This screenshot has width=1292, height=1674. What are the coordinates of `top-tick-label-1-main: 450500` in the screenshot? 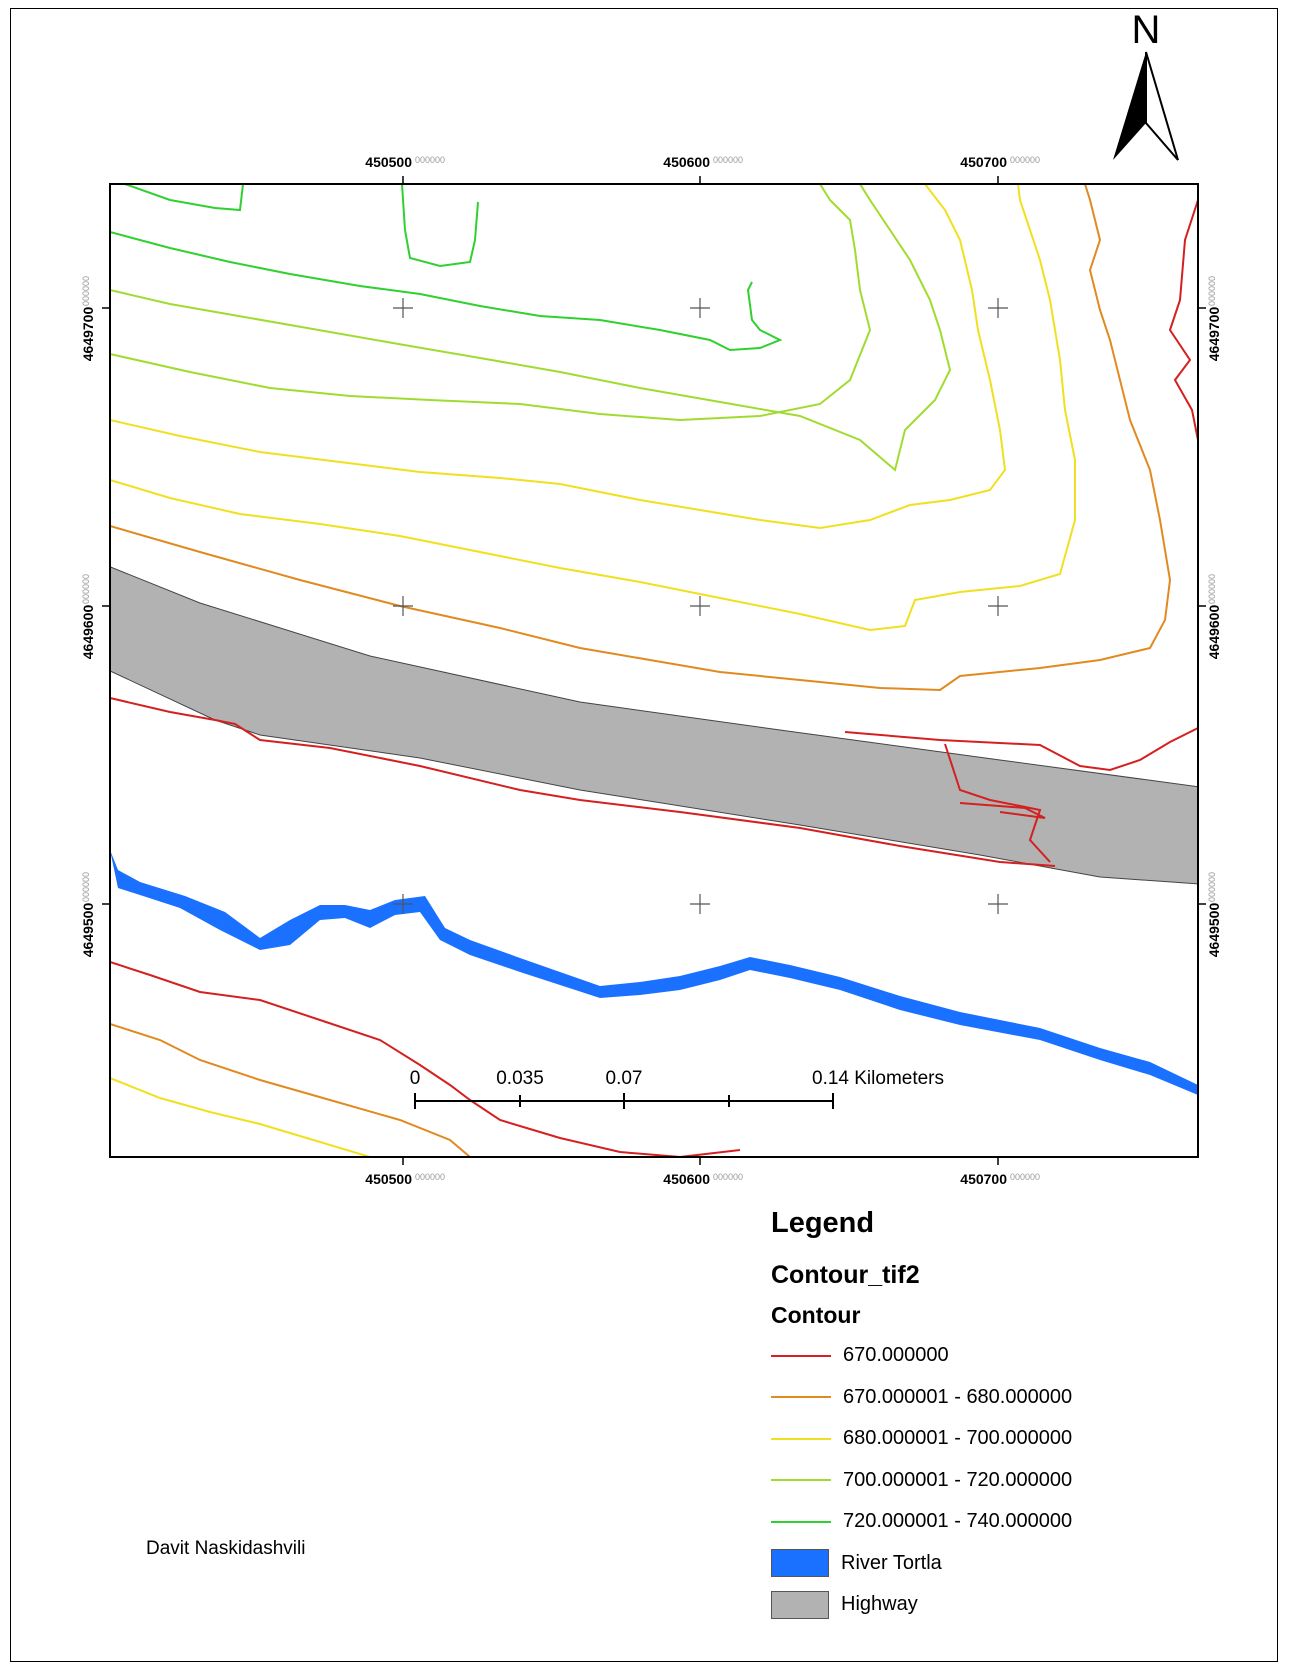 It's located at (388, 162).